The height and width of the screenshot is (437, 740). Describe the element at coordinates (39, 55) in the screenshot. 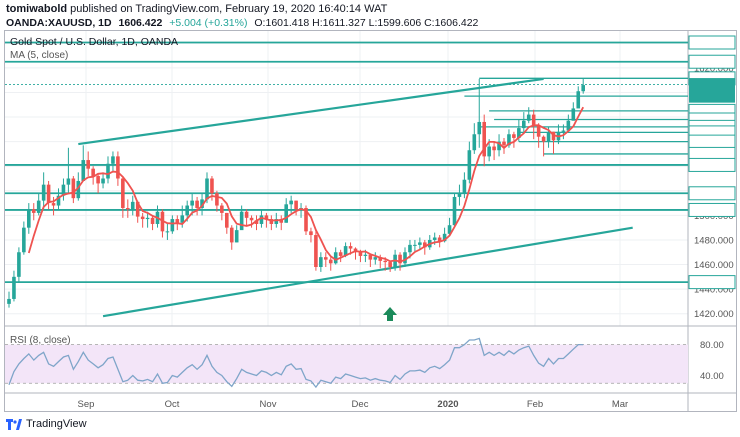

I see `ma-indicator-label: MA (5, close)` at that location.